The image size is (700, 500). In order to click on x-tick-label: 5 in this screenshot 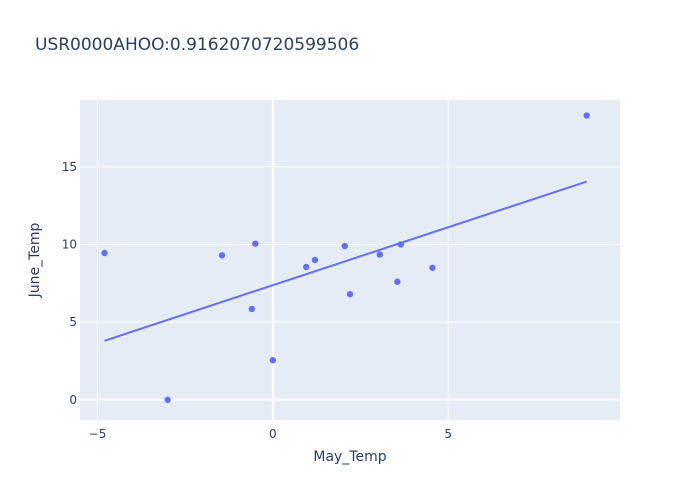, I will do `click(448, 434)`.